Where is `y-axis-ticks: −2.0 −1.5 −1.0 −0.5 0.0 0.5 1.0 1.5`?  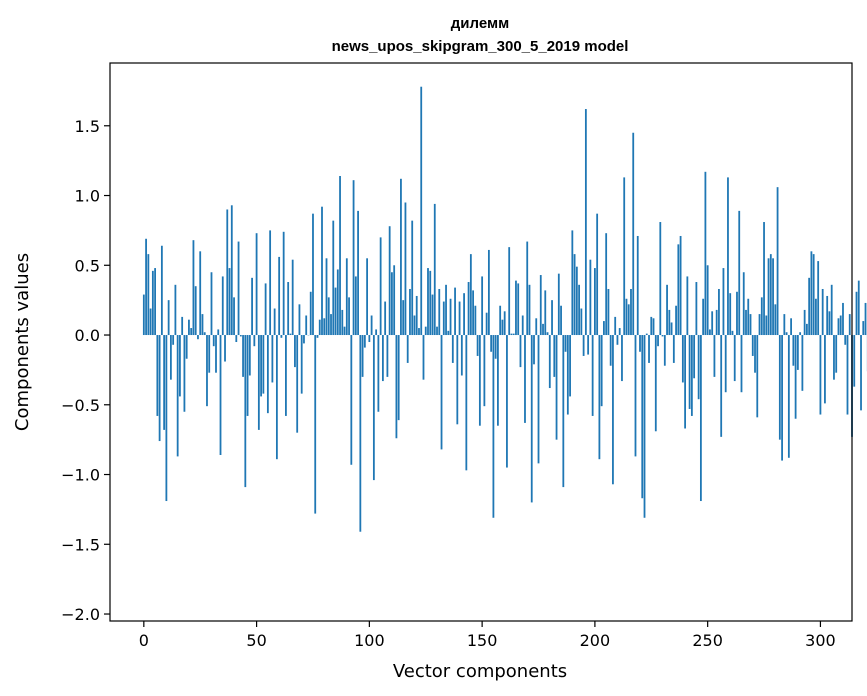
y-axis-ticks: −2.0 −1.5 −1.0 −0.5 0.0 0.5 1.0 1.5 is located at coordinates (85, 370).